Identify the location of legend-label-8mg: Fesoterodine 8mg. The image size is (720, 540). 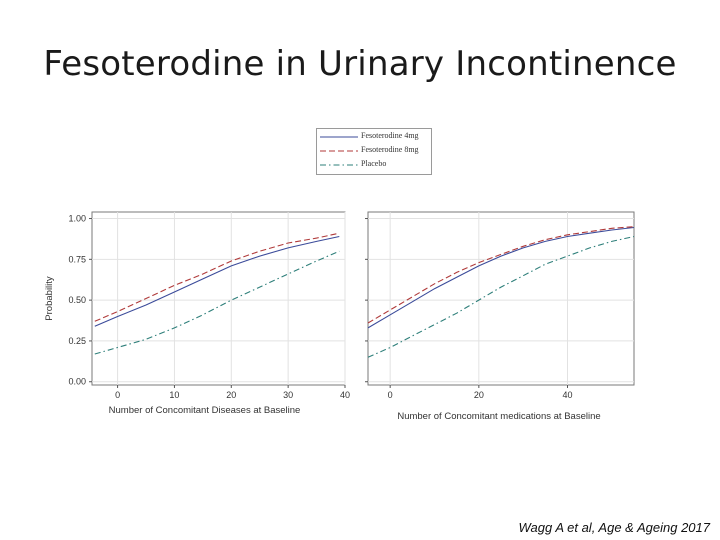
(390, 149).